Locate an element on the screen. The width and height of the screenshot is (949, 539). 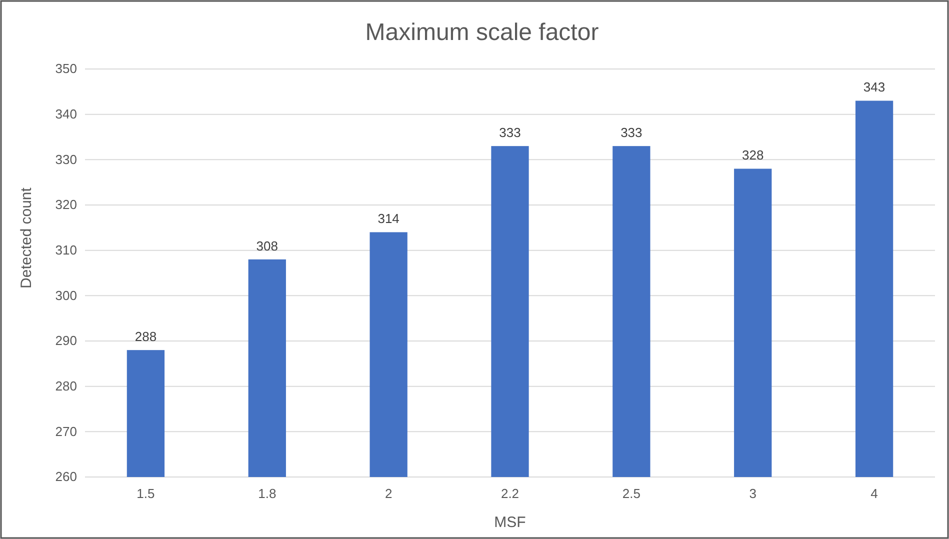
y-axis-title: Detected count is located at coordinates (26, 237).